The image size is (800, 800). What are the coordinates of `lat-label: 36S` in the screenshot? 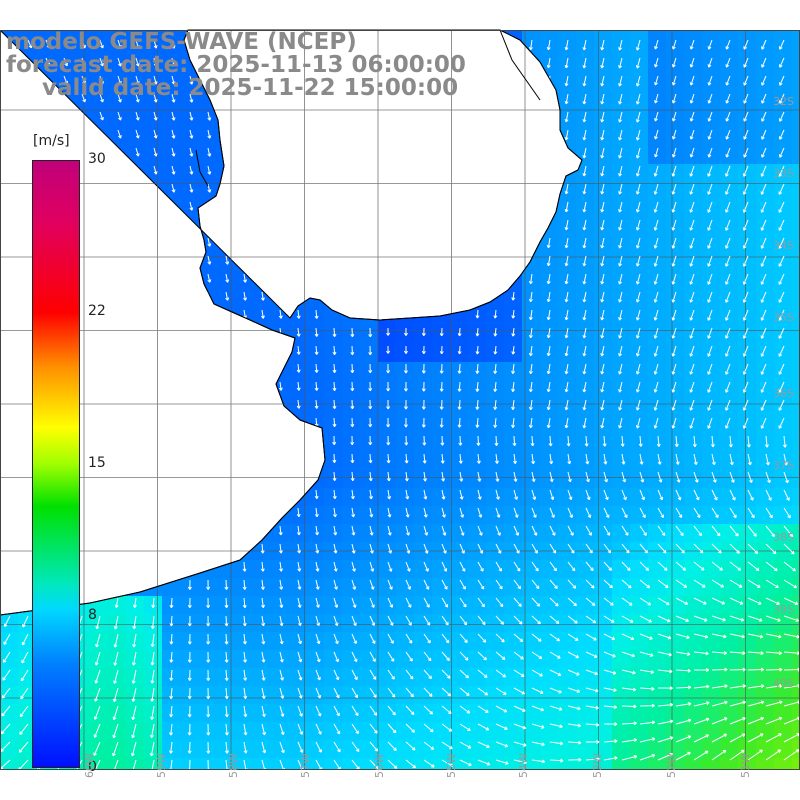 It's located at (783, 393).